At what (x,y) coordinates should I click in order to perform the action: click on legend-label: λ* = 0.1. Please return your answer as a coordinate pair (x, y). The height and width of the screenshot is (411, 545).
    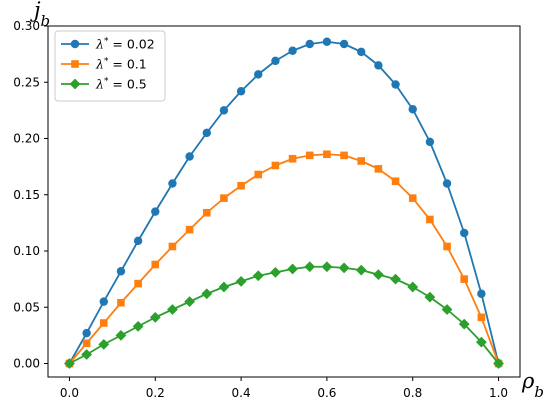
    Looking at the image, I should click on (121, 64).